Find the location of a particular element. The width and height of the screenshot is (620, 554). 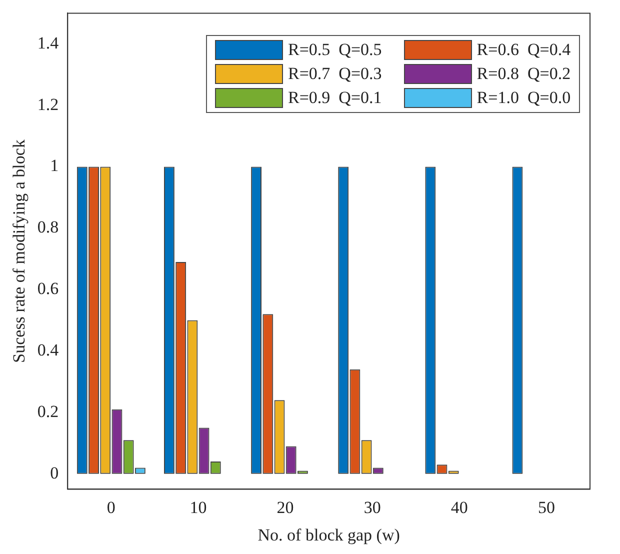

y-tick-label: 0.6 is located at coordinates (48, 288).